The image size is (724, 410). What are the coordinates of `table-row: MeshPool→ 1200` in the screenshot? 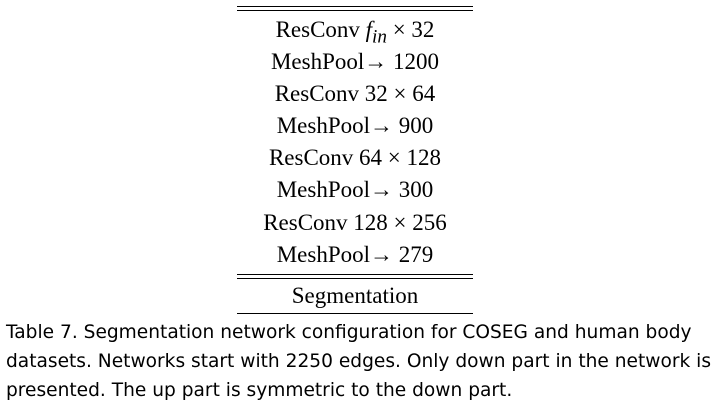 It's located at (355, 62).